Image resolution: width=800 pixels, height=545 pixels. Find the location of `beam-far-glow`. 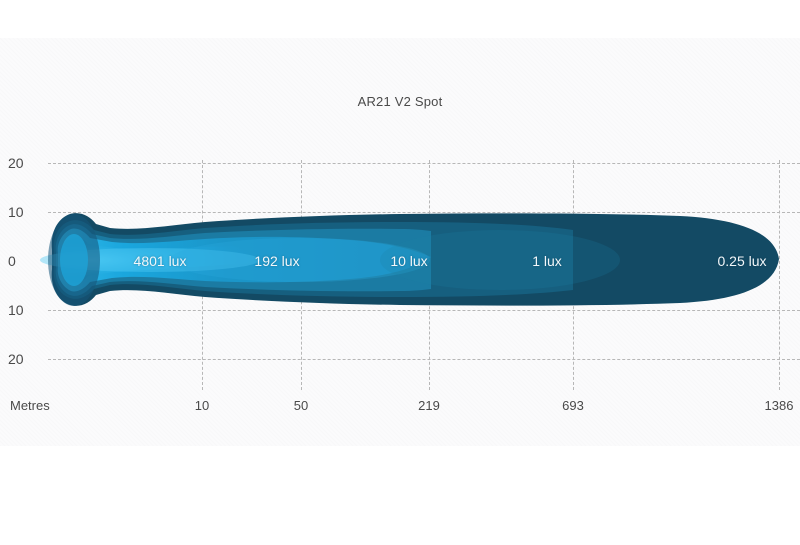

beam-far-glow is located at coordinates (500, 260).